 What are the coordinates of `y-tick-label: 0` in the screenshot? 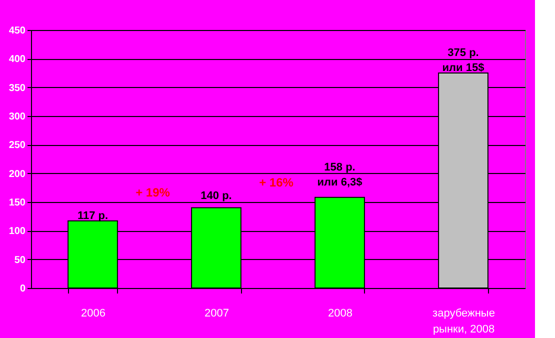 It's located at (23, 289).